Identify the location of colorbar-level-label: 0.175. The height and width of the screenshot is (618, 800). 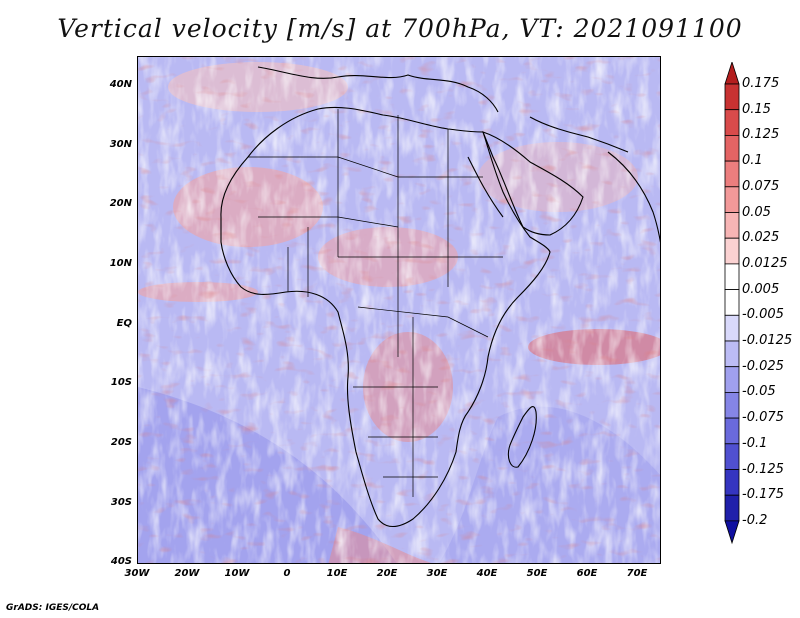
(761, 83).